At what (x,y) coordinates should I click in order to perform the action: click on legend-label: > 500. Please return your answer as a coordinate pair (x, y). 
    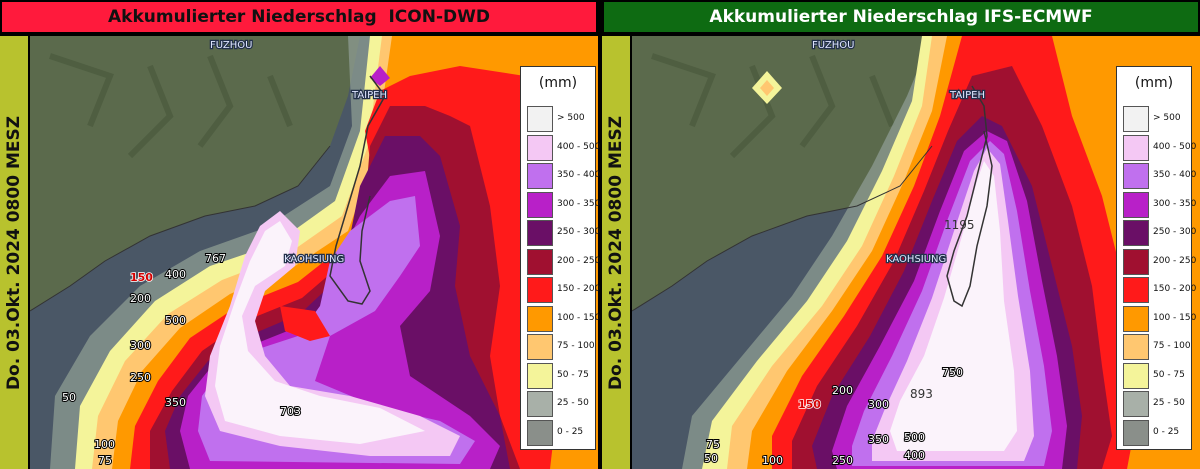
    Looking at the image, I should click on (1167, 118).